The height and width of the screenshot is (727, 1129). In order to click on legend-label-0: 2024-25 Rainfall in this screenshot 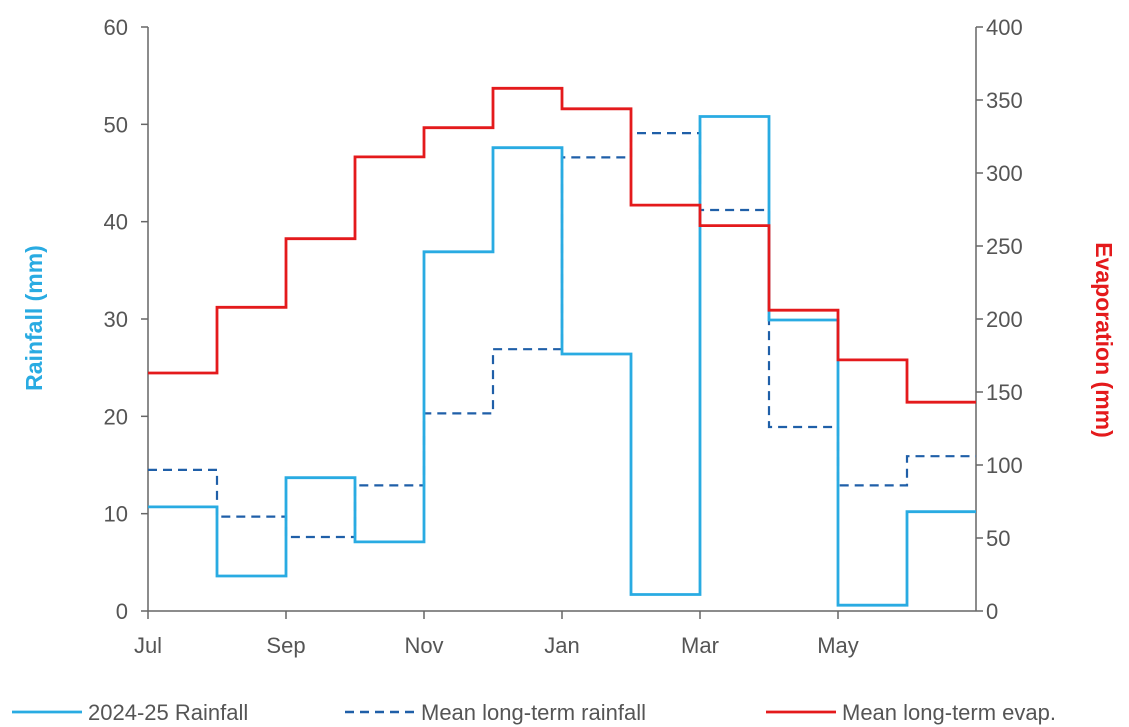, I will do `click(168, 712)`.